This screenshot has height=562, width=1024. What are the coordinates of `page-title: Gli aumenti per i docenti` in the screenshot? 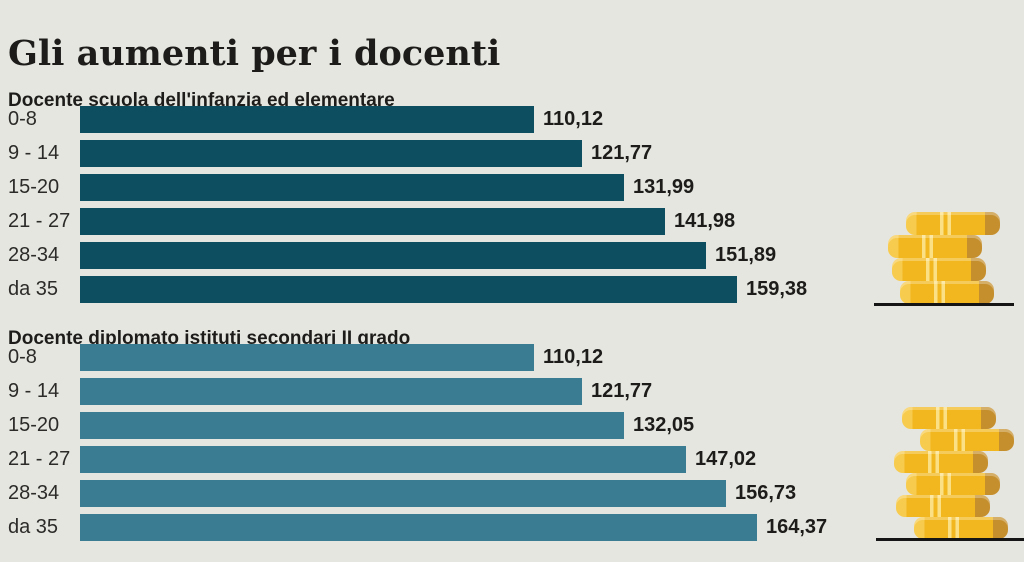 It's located at (254, 54).